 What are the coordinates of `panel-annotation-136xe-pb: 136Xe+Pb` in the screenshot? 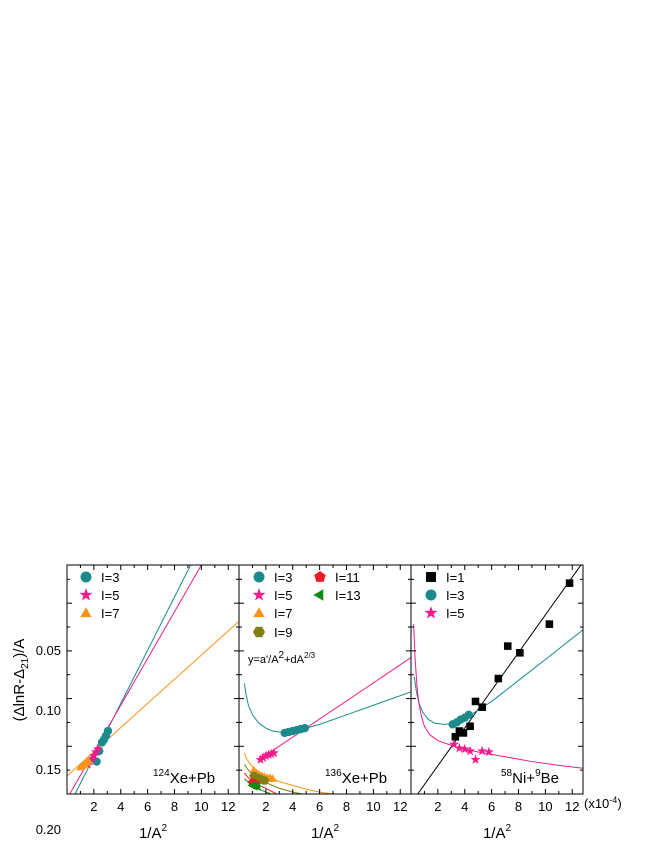 It's located at (356, 777).